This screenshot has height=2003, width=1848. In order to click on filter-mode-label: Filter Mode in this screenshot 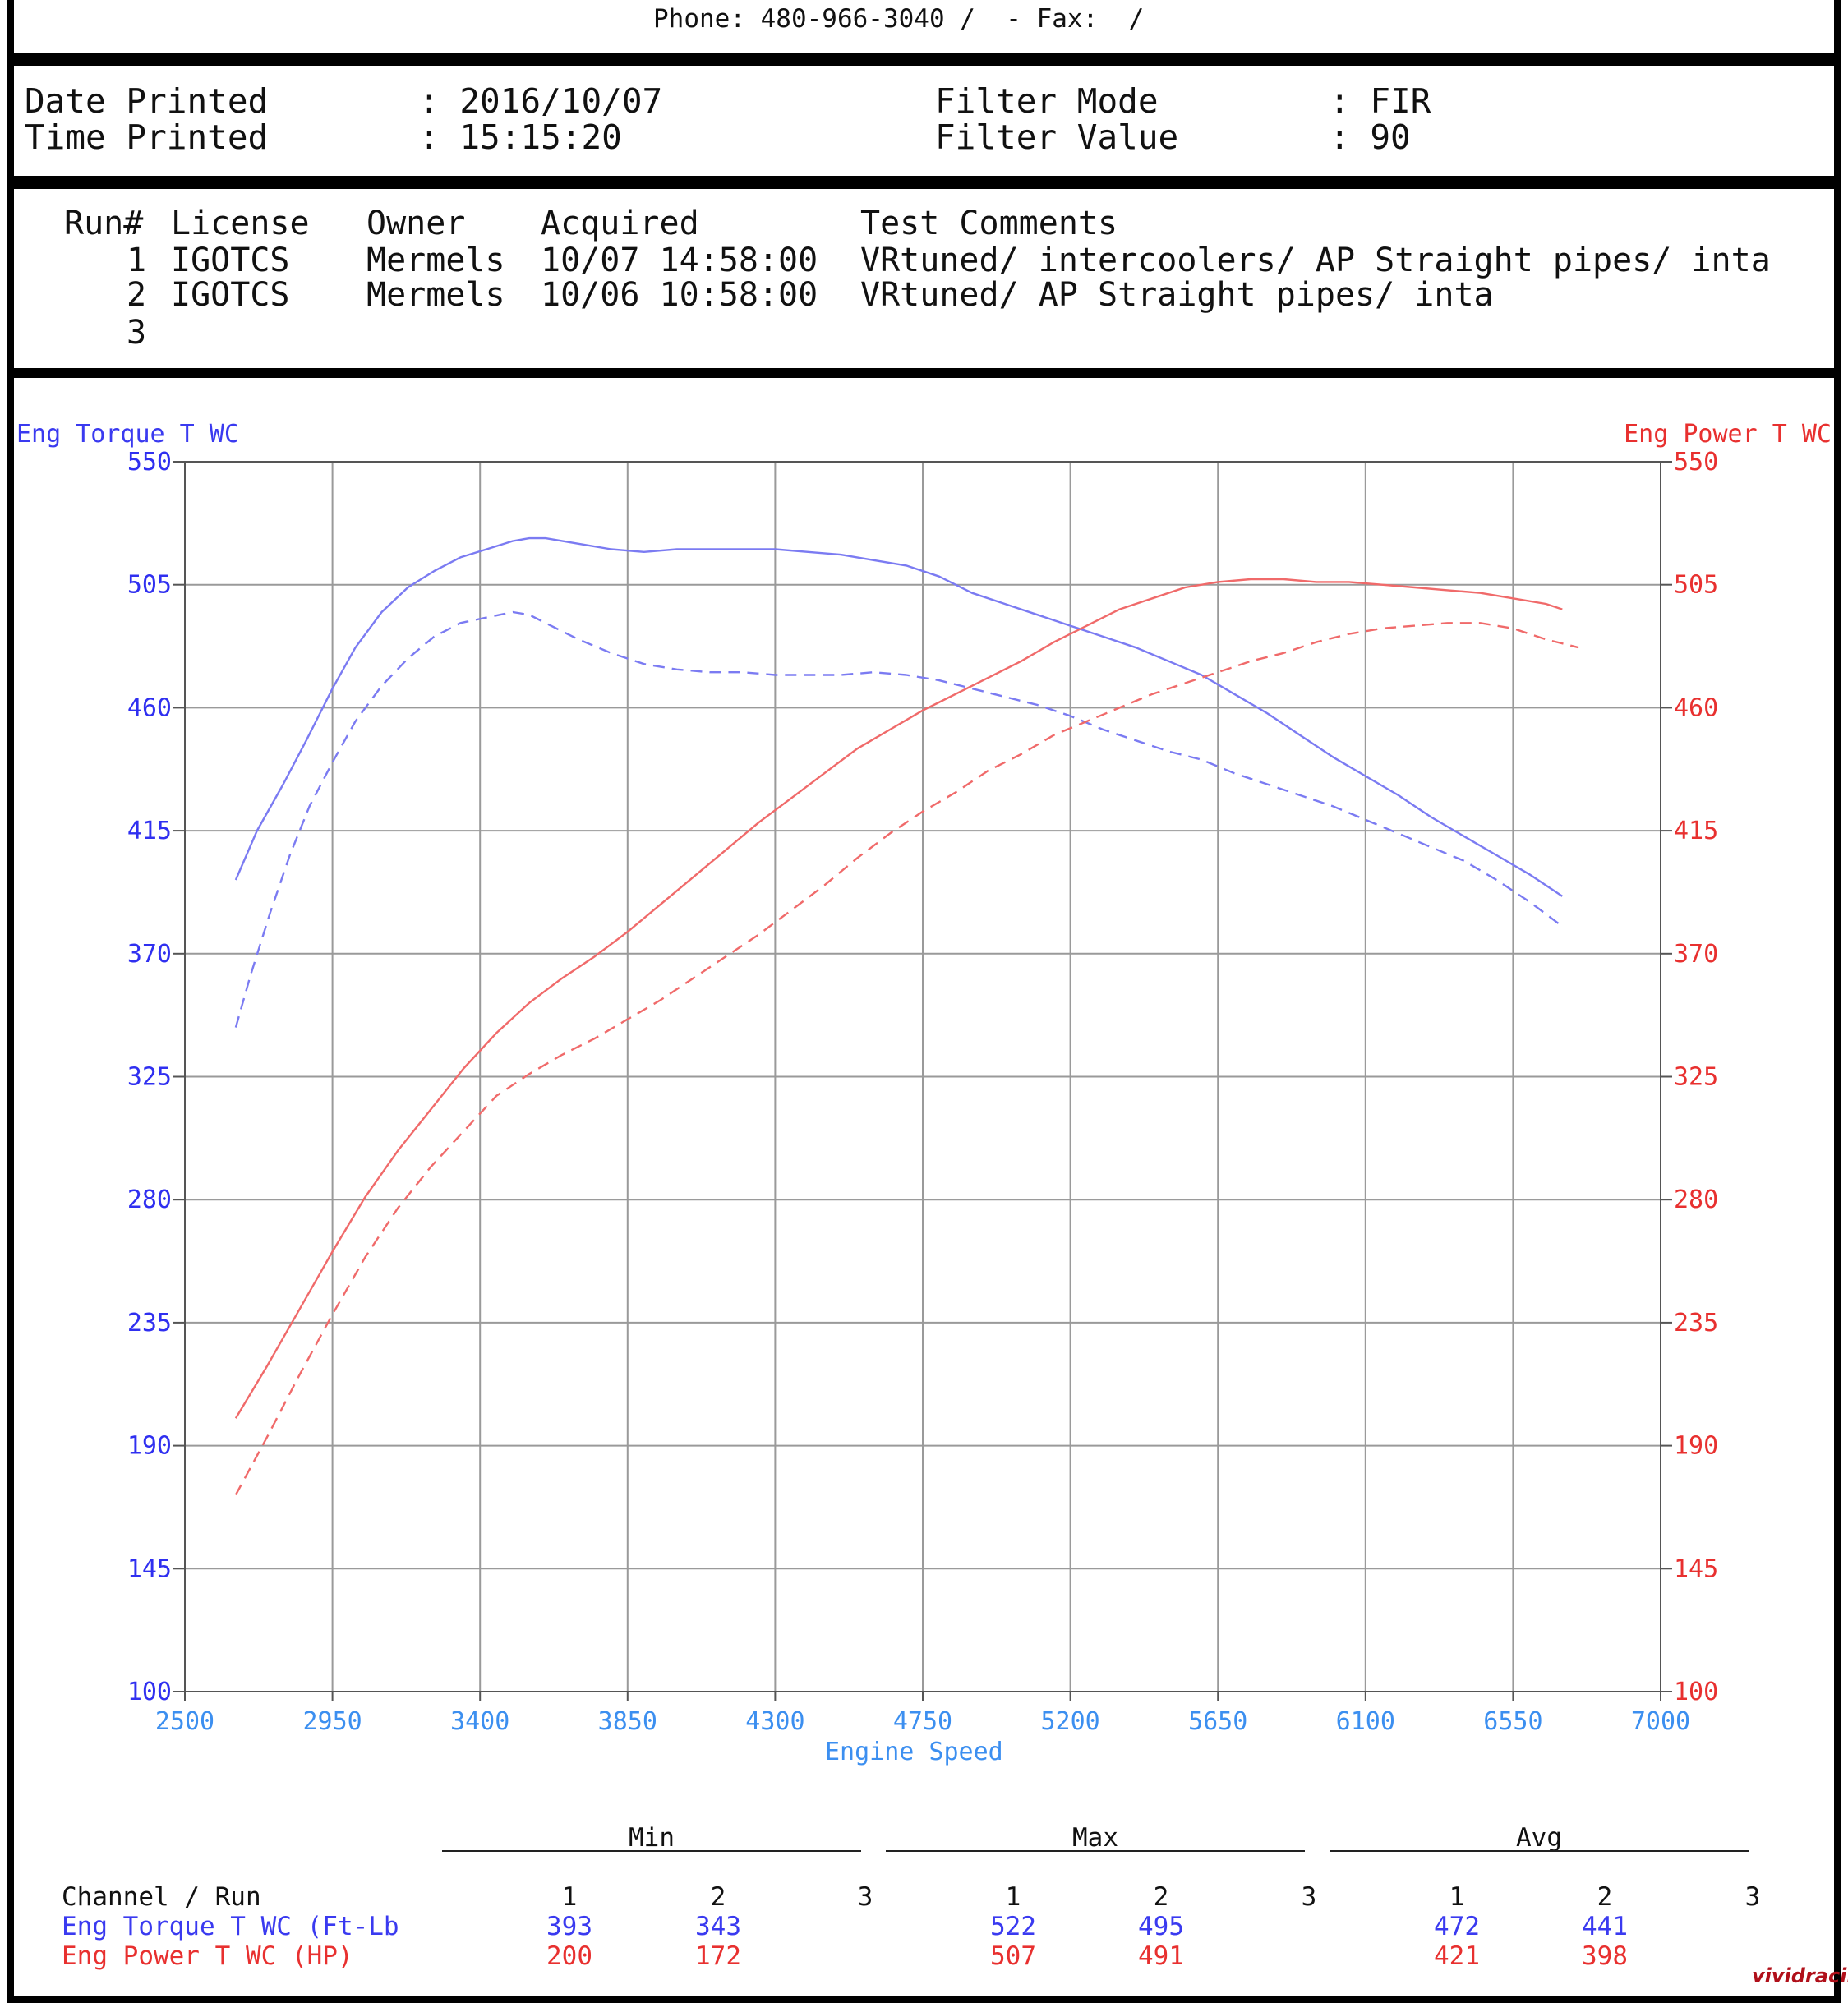, I will do `click(1047, 101)`.